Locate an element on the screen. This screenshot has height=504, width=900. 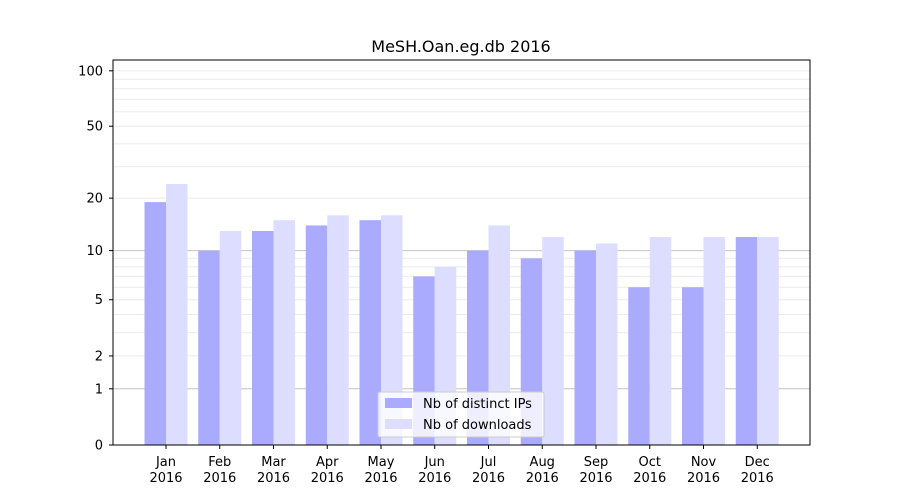
y-tick-label: 10 is located at coordinates (94, 251).